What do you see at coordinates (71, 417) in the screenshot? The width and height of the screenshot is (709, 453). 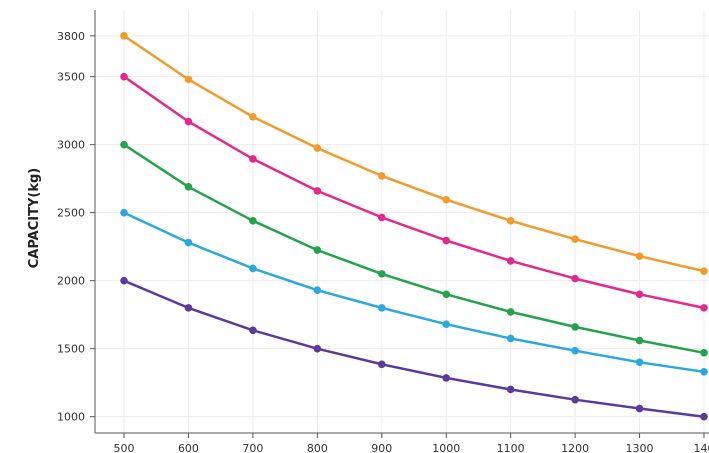 I see `y-tick-label-0: 1000` at bounding box center [71, 417].